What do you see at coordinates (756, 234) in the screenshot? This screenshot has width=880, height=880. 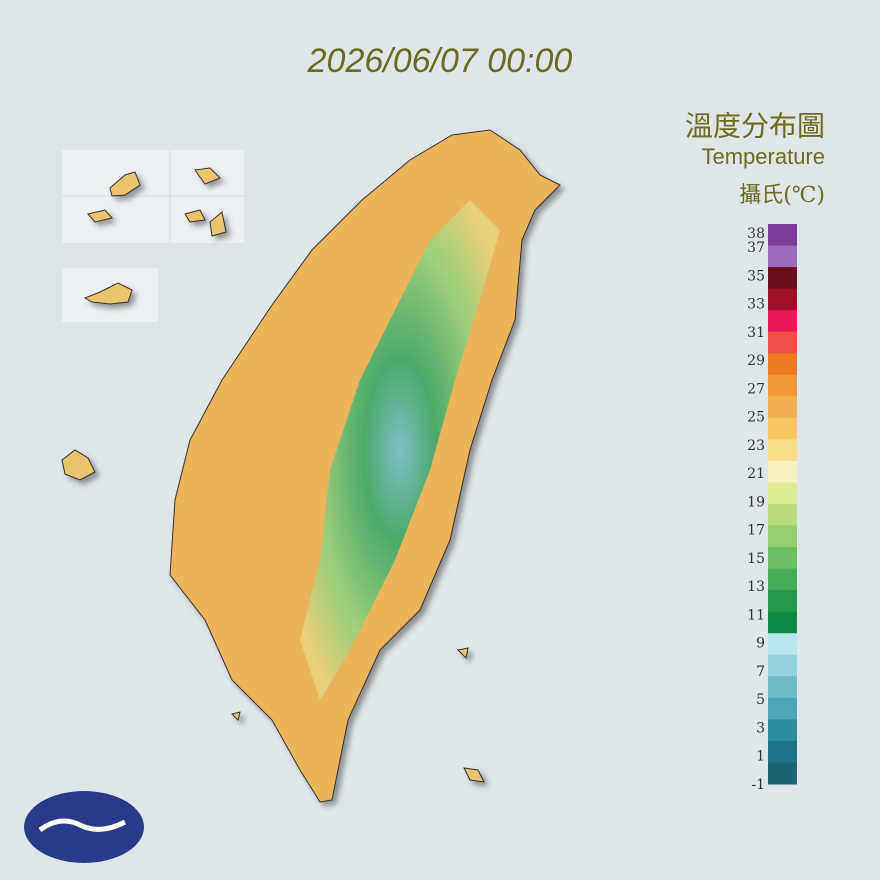 I see `legend-label: 38` at bounding box center [756, 234].